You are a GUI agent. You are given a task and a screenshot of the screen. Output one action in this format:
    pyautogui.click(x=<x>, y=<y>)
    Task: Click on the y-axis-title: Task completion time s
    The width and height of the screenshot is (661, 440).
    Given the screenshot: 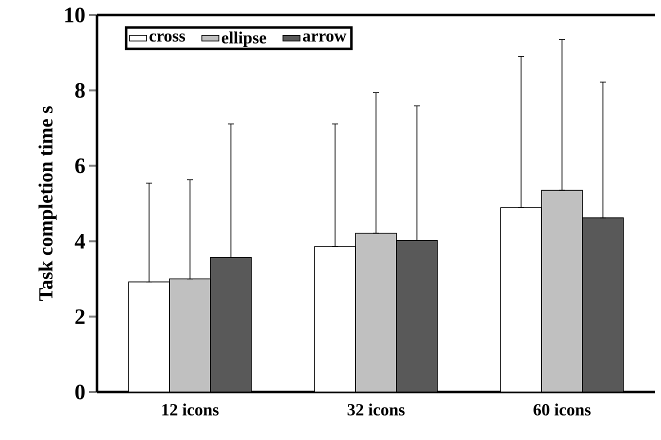 What is the action you would take?
    pyautogui.click(x=47, y=203)
    